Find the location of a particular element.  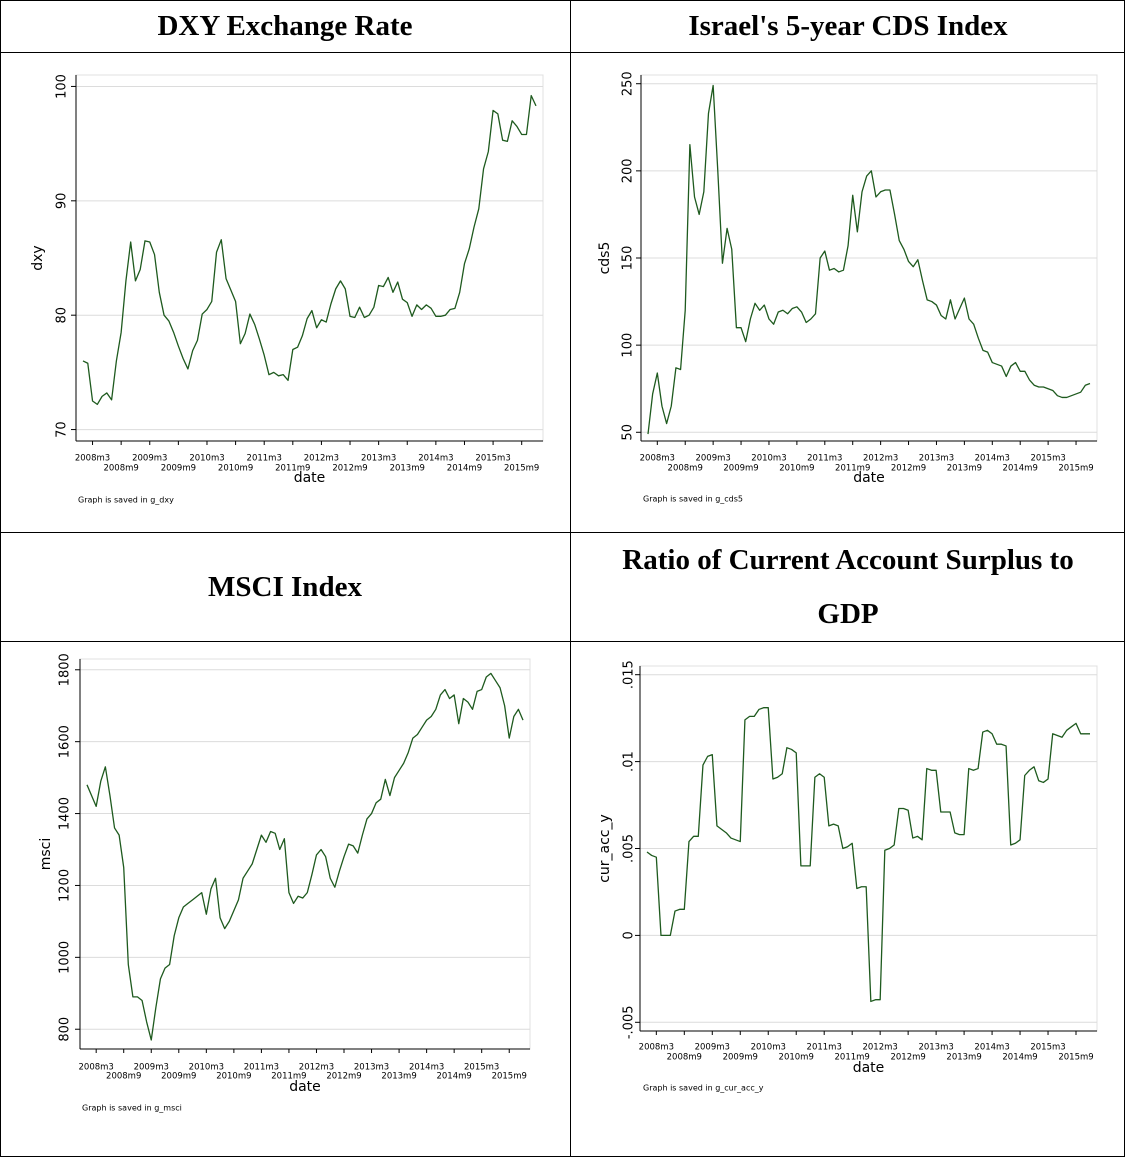

panel-title: DXY Exchange Rate is located at coordinates (285, 26).